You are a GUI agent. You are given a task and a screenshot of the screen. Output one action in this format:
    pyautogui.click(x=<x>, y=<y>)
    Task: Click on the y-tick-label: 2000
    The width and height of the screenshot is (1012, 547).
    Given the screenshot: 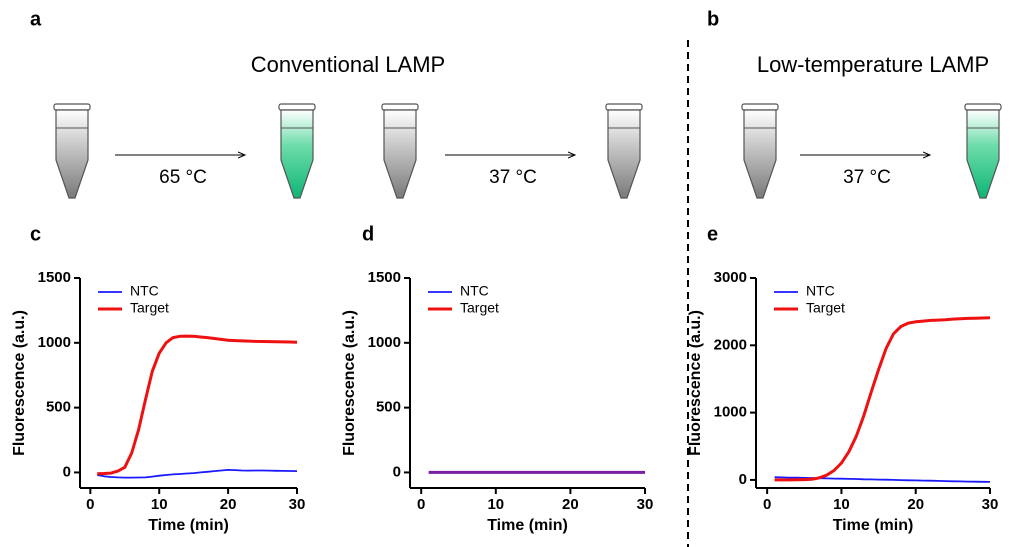 What is the action you would take?
    pyautogui.click(x=730, y=344)
    